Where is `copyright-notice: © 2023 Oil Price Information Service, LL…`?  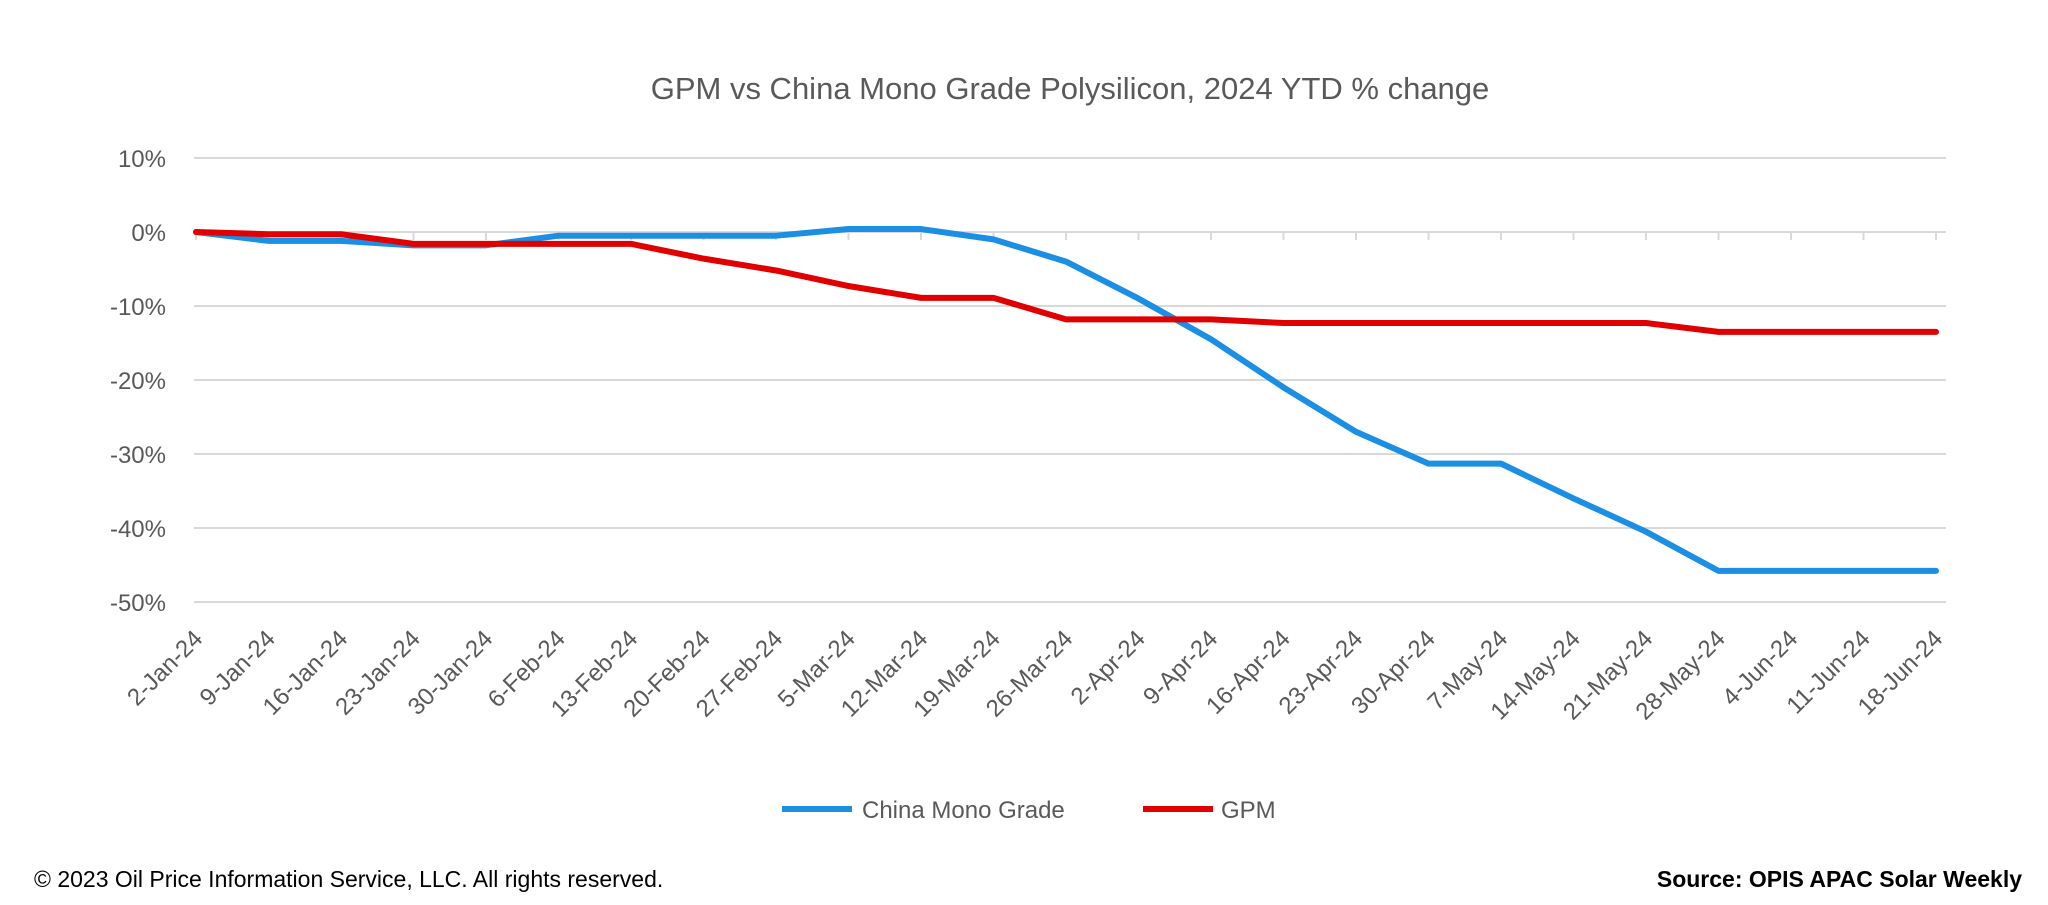
copyright-notice: © 2023 Oil Price Information Service, LL… is located at coordinates (349, 879).